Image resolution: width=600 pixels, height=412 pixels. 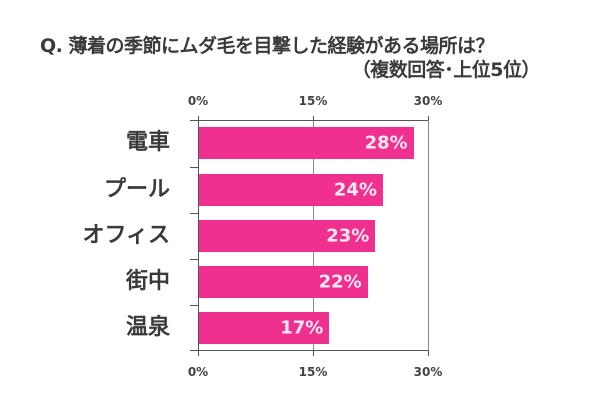 What do you see at coordinates (283, 282) in the screenshot?
I see `bar-3: 22%` at bounding box center [283, 282].